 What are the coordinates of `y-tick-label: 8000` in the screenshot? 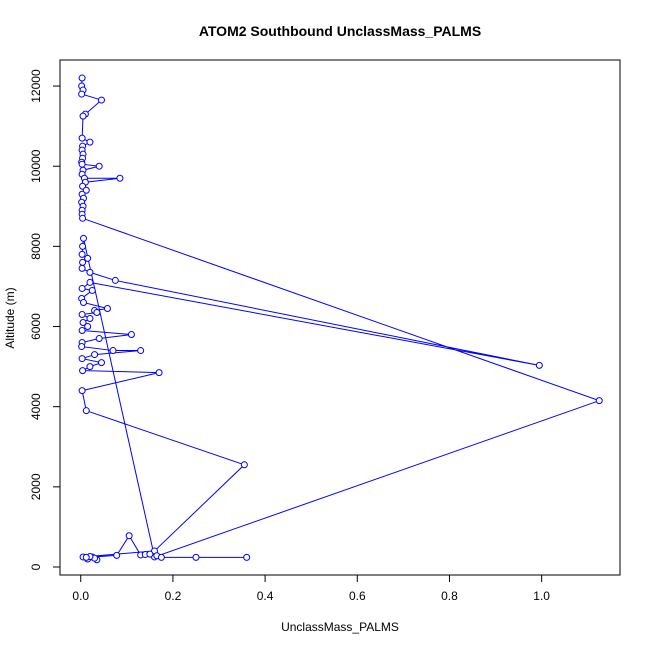 It's located at (36, 246).